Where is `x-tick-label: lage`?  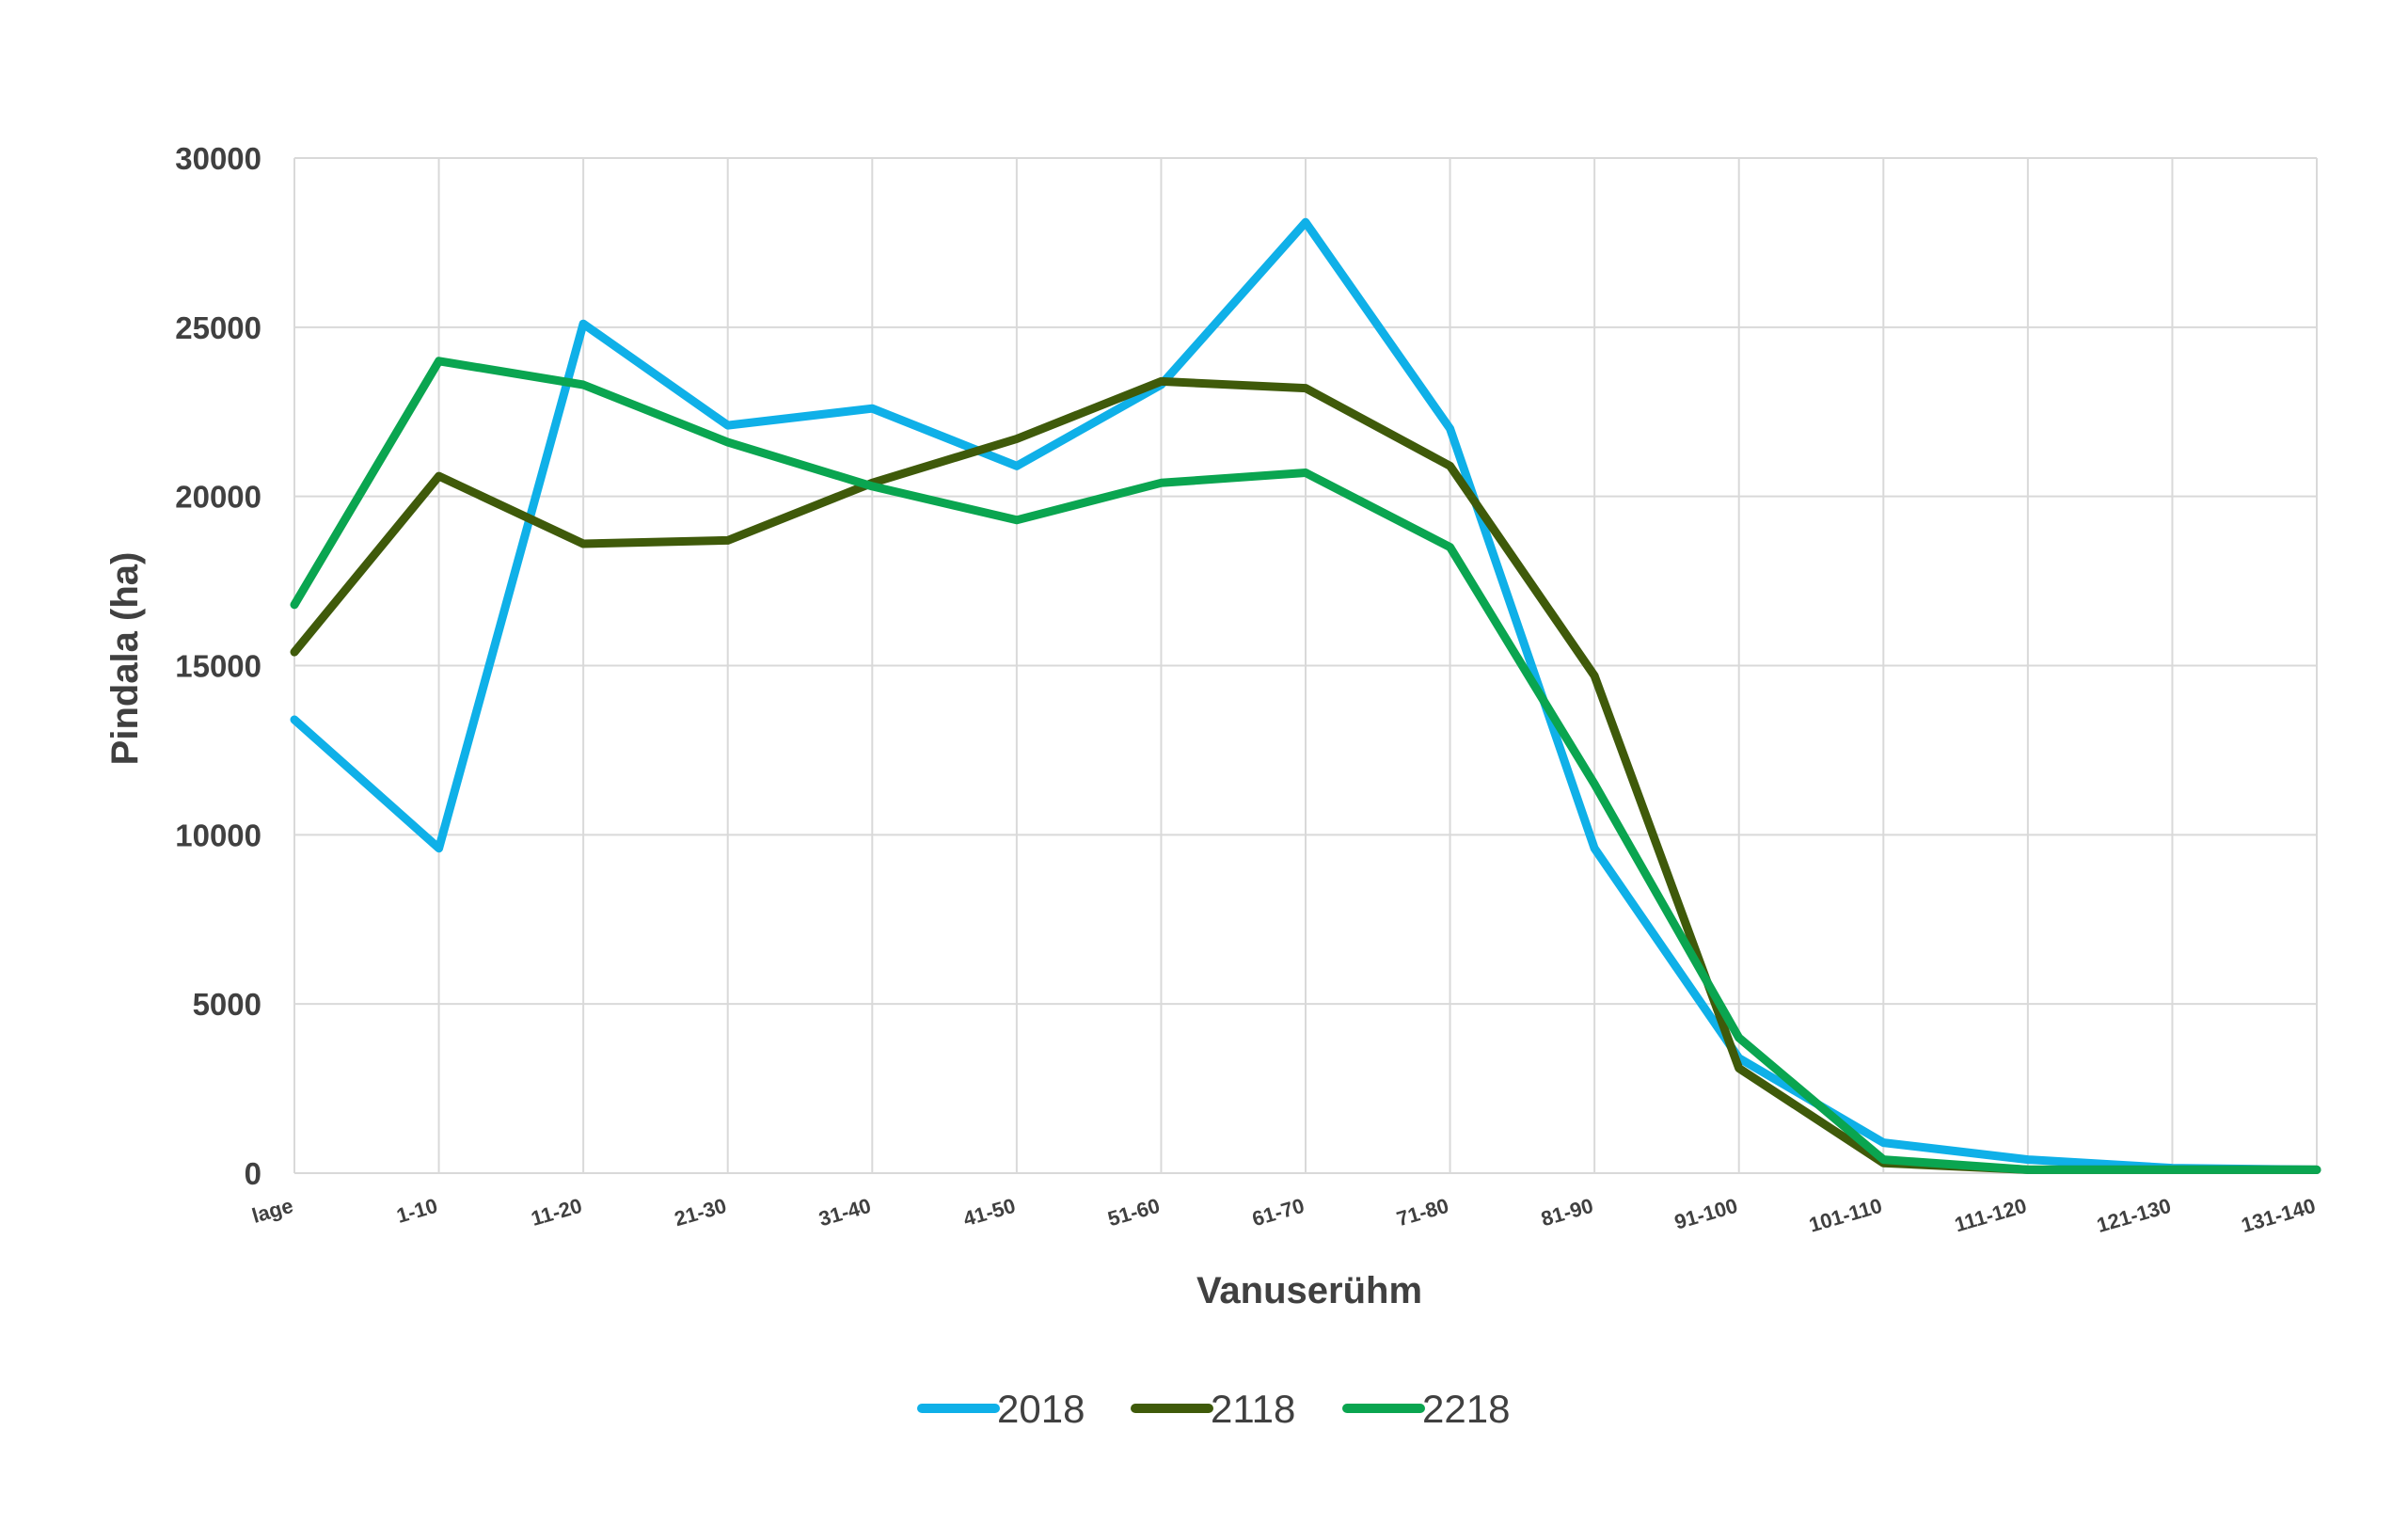 x-tick-label: lage is located at coordinates (272, 1211).